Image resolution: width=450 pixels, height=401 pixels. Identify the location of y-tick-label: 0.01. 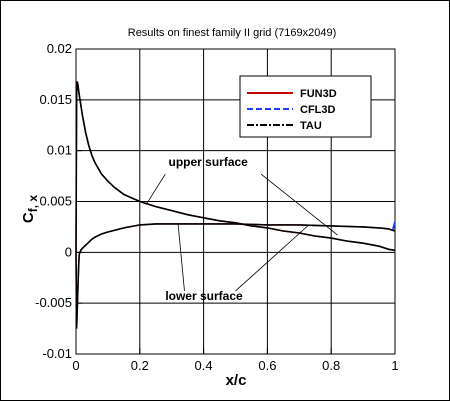
(59, 150).